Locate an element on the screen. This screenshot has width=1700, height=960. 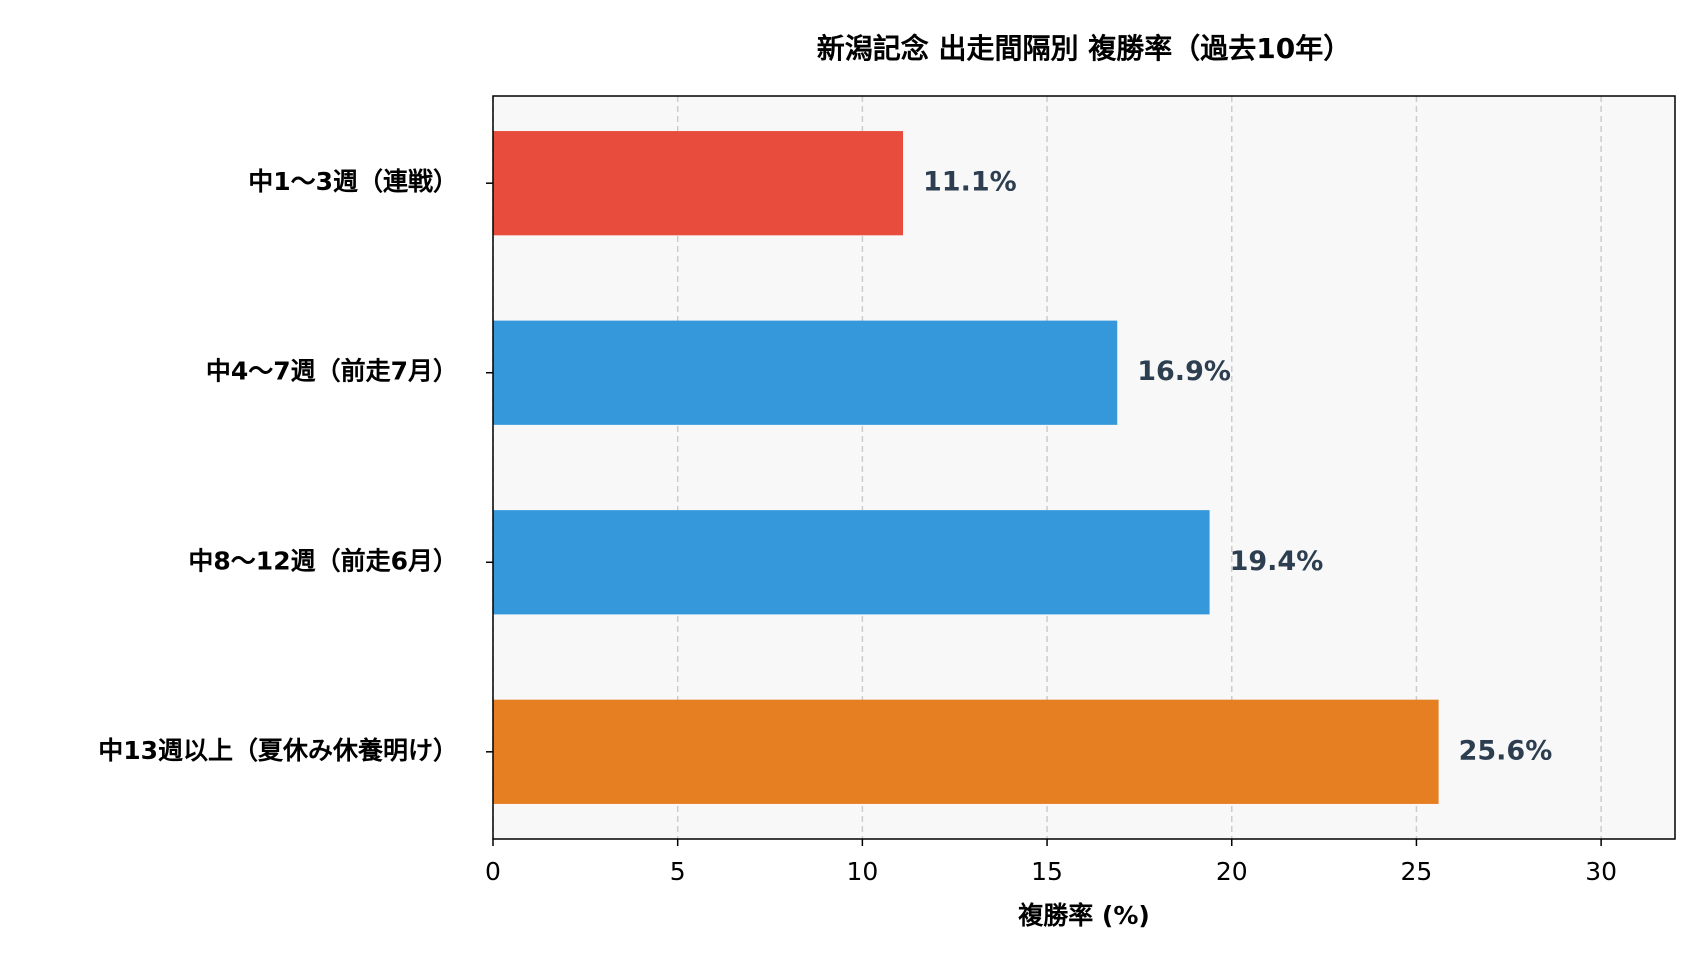
value-label: 11.1% is located at coordinates (970, 182).